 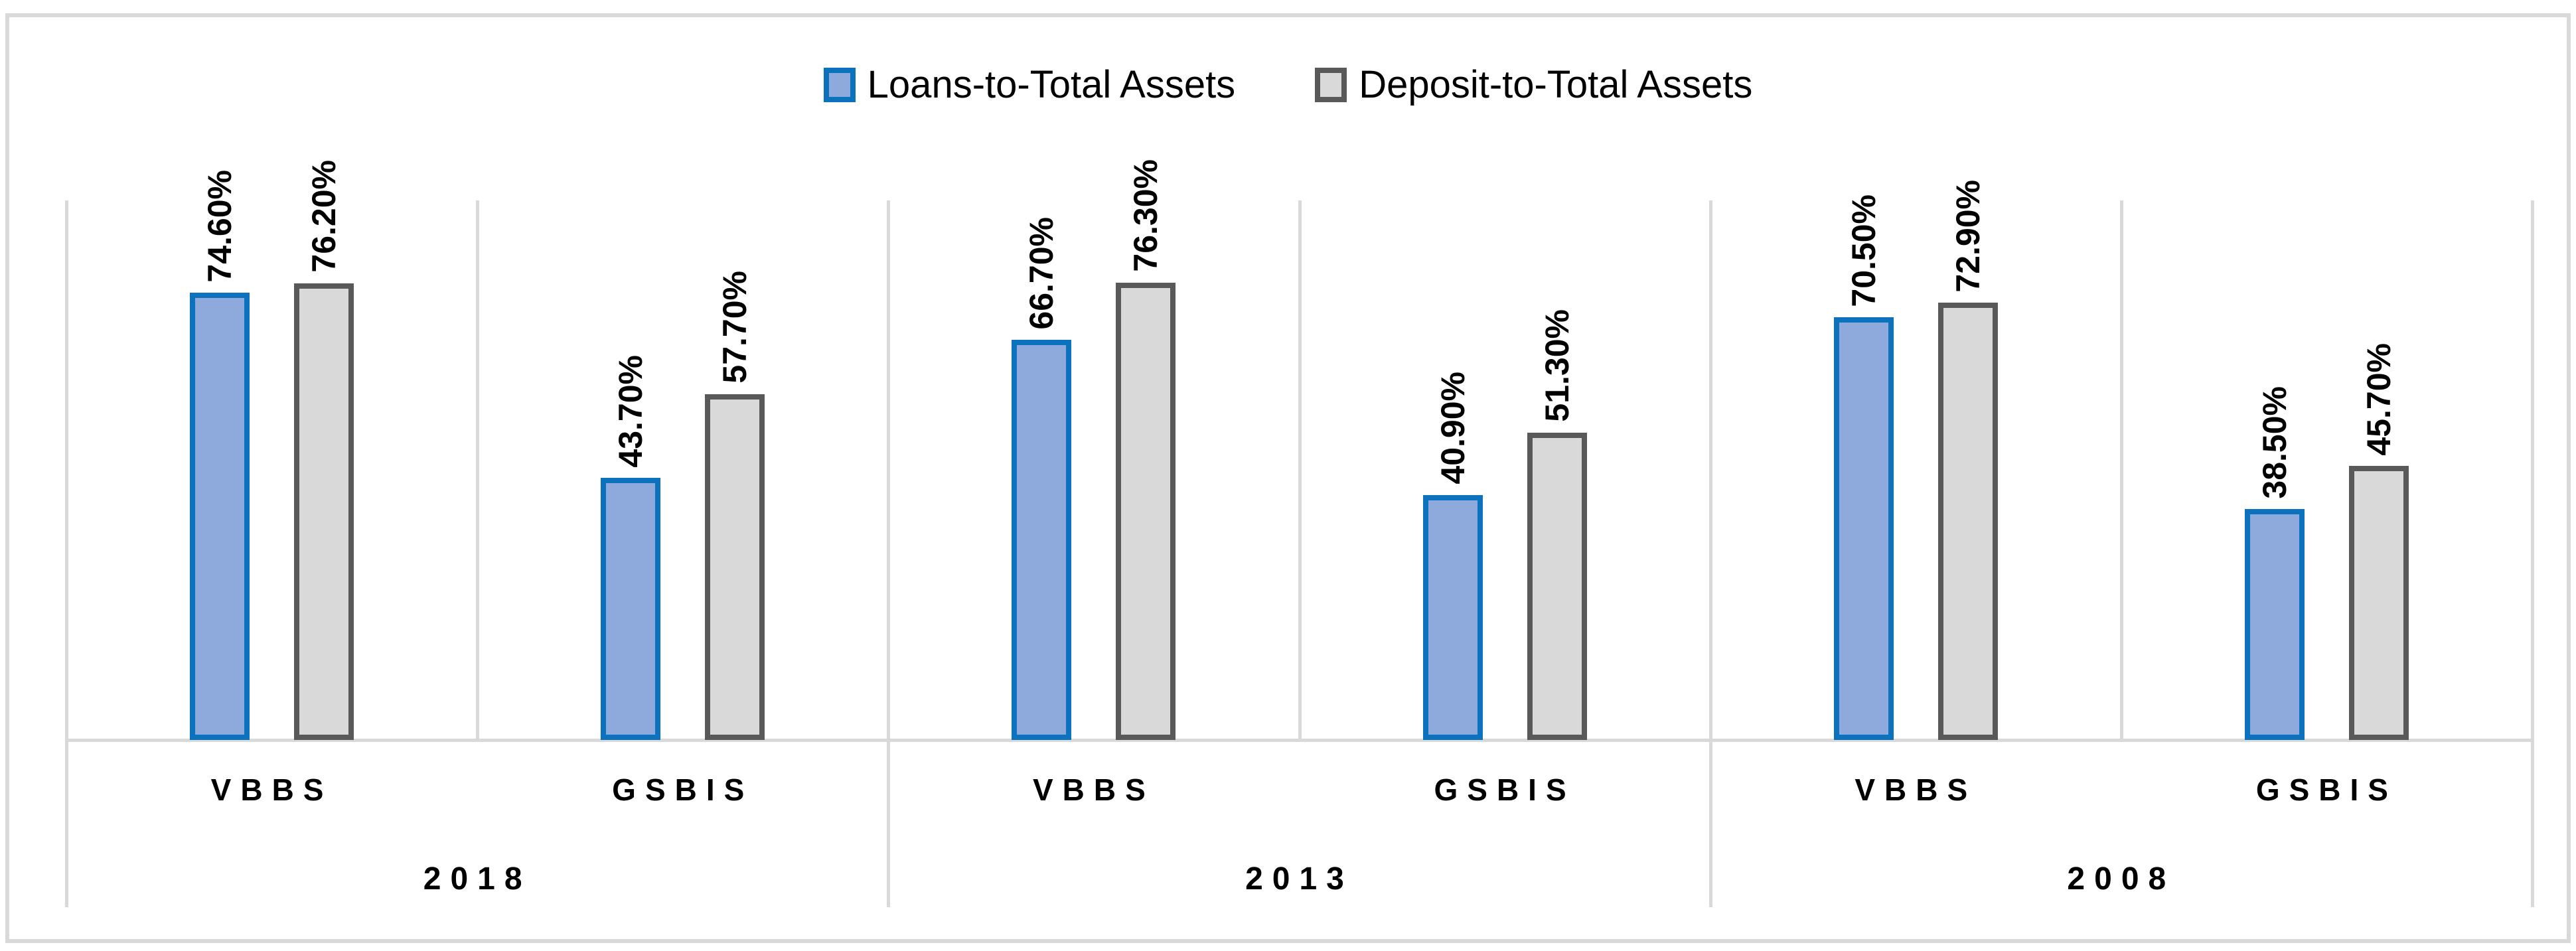 I want to click on data-label-loans-vbbs-2008: 70.50%, so click(x=1863, y=250).